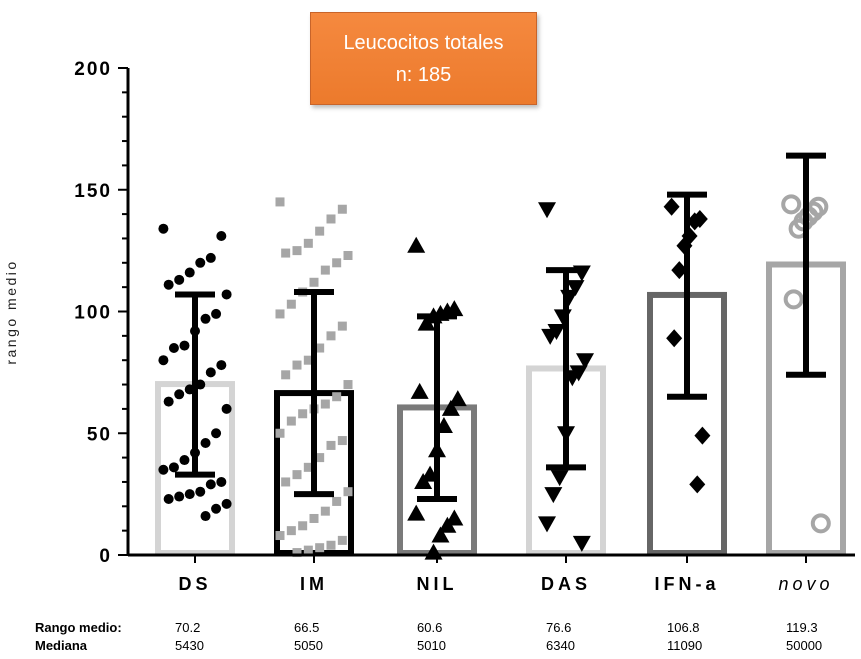 This screenshot has height=659, width=861. I want to click on x-tick-label-das: DAS, so click(566, 584).